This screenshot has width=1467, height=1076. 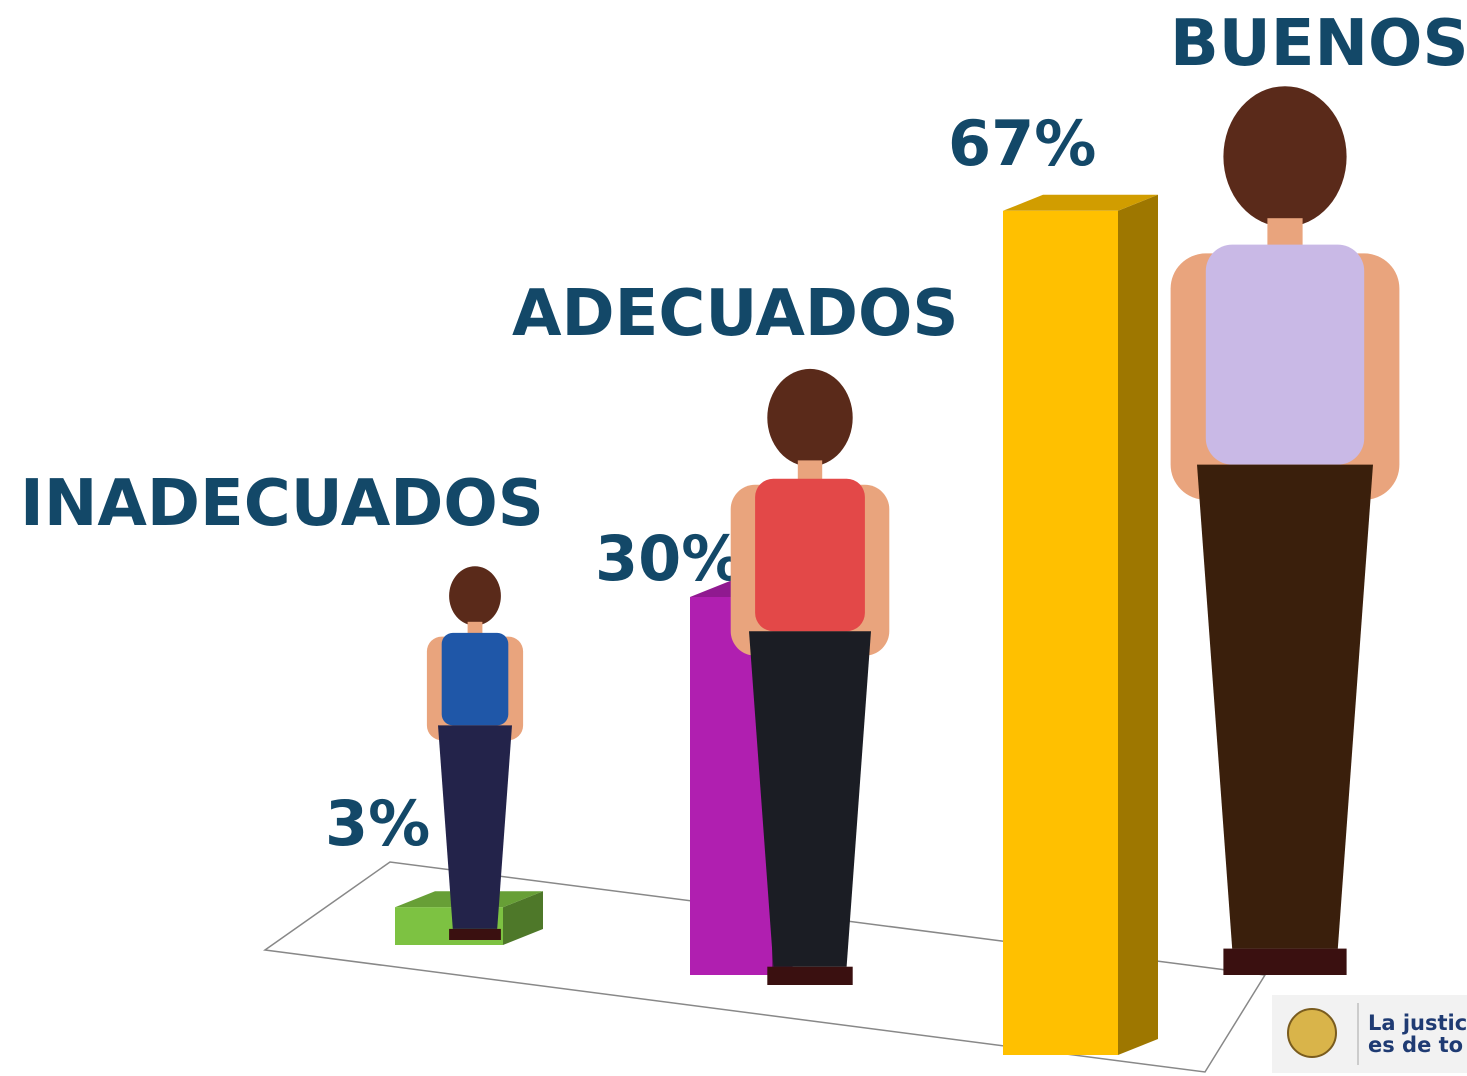 What do you see at coordinates (1318, 44) in the screenshot?
I see `category-label: BUENOS` at bounding box center [1318, 44].